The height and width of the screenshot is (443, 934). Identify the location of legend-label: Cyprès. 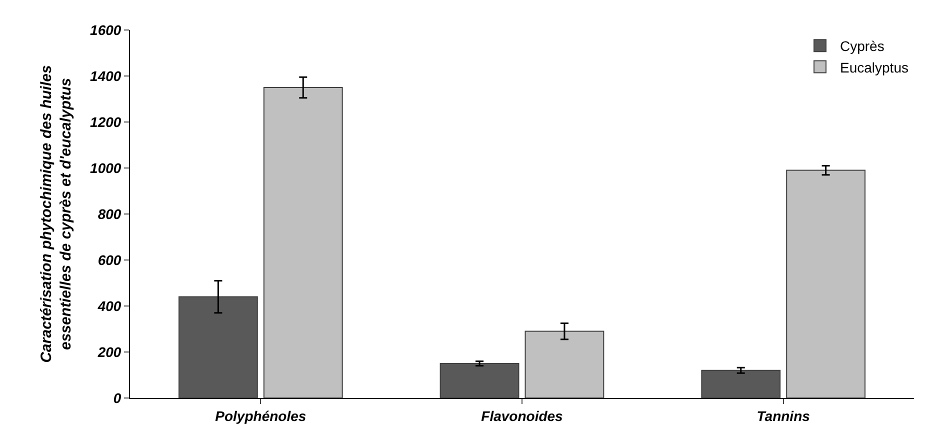
(862, 46).